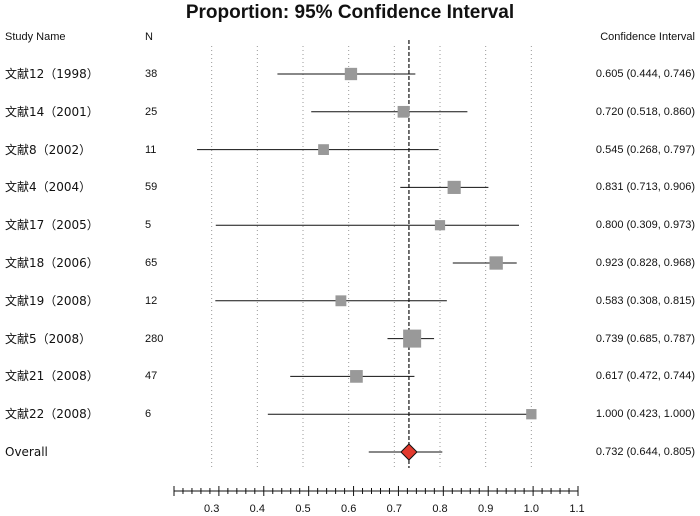 Image resolution: width=700 pixels, height=516 pixels. What do you see at coordinates (52, 263) in the screenshot?
I see `study-name: 文献18（2006）` at bounding box center [52, 263].